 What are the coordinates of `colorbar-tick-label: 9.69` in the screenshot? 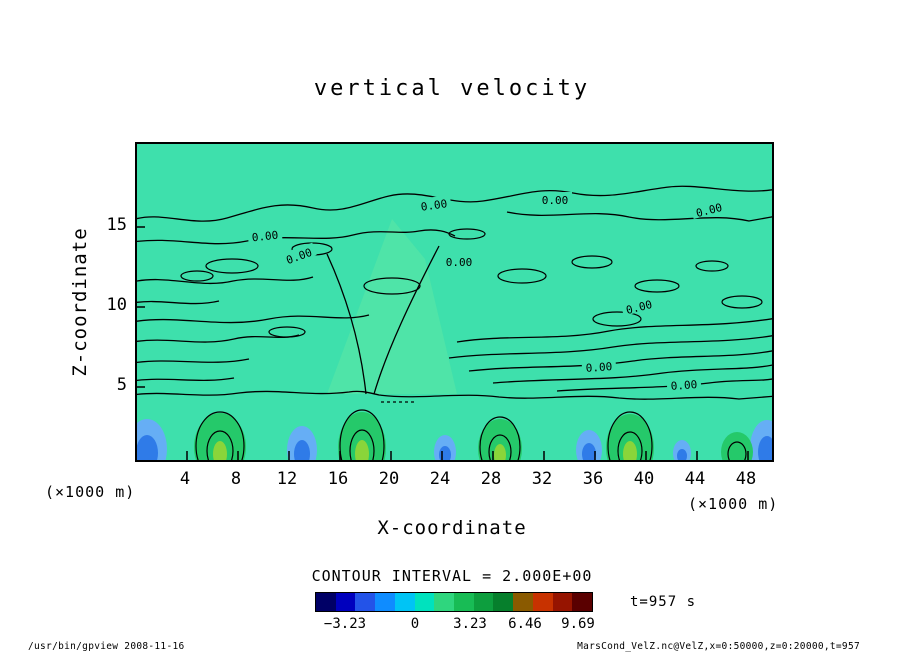 It's located at (578, 624).